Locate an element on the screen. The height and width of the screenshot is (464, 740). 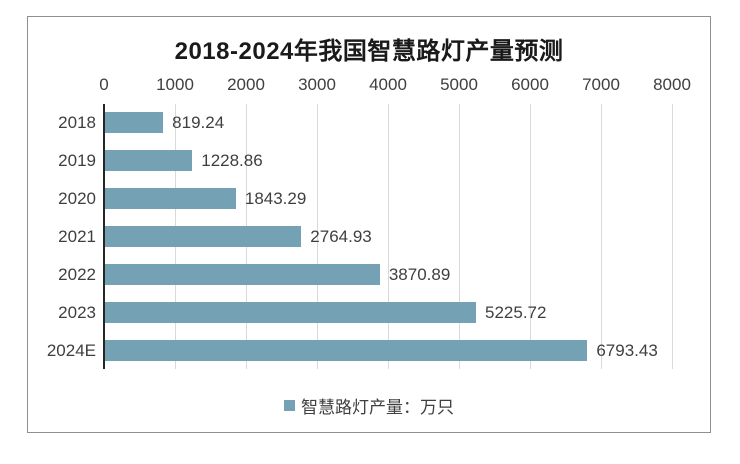
x-tick-label: 3000 is located at coordinates (317, 84).